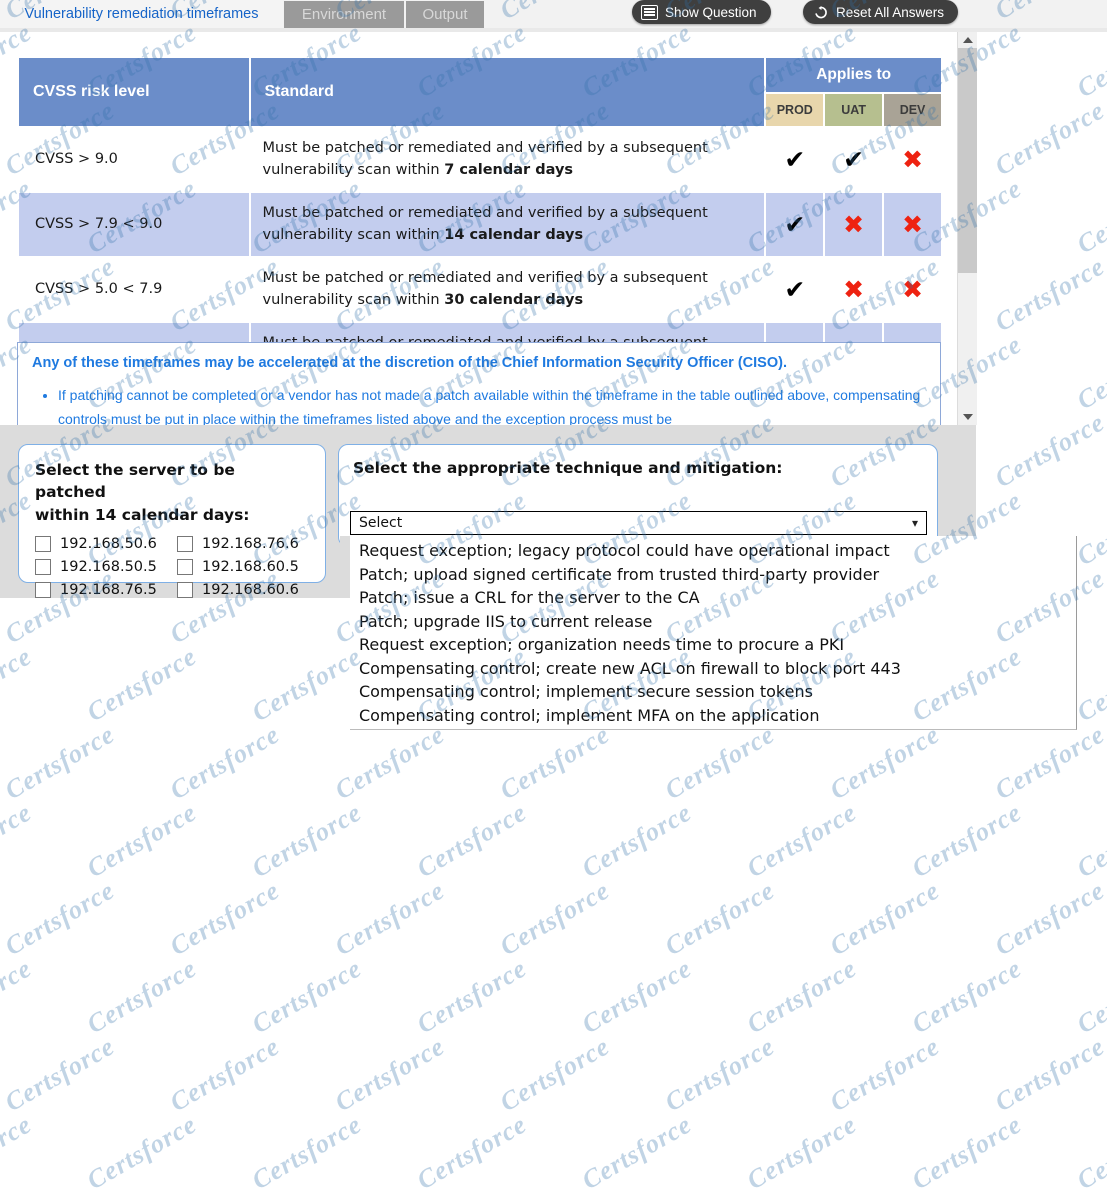  What do you see at coordinates (344, 14) in the screenshot?
I see `tab-environment: Environment` at bounding box center [344, 14].